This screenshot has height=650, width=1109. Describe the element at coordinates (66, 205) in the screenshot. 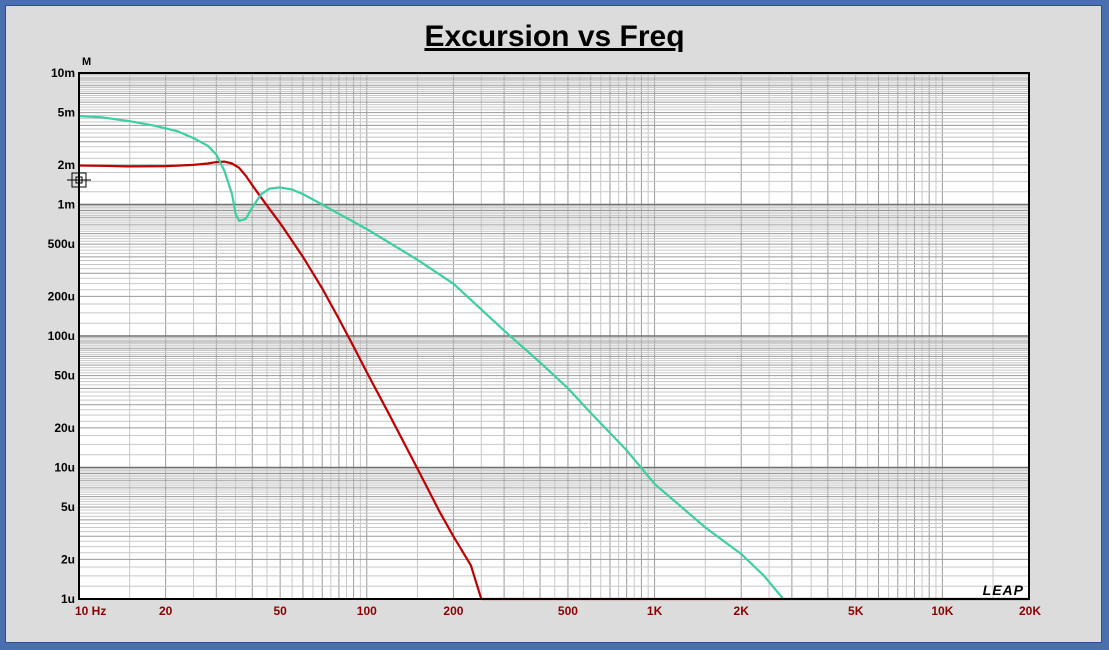

I see `y-tick-label: 1m` at that location.